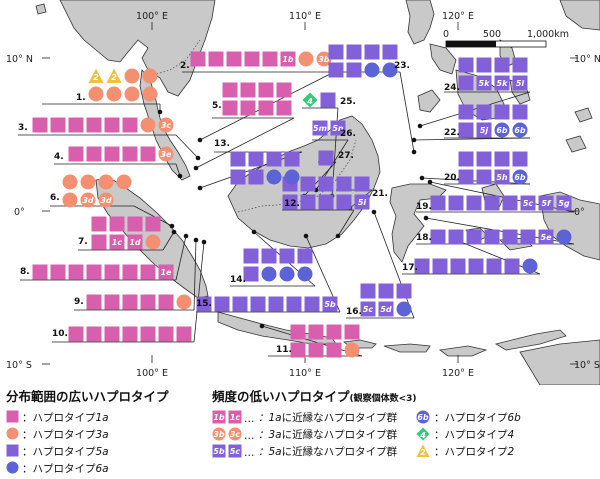 The height and width of the screenshot is (479, 600). Describe the element at coordinates (12, 433) in the screenshot. I see `legend-3a-symbol` at that location.